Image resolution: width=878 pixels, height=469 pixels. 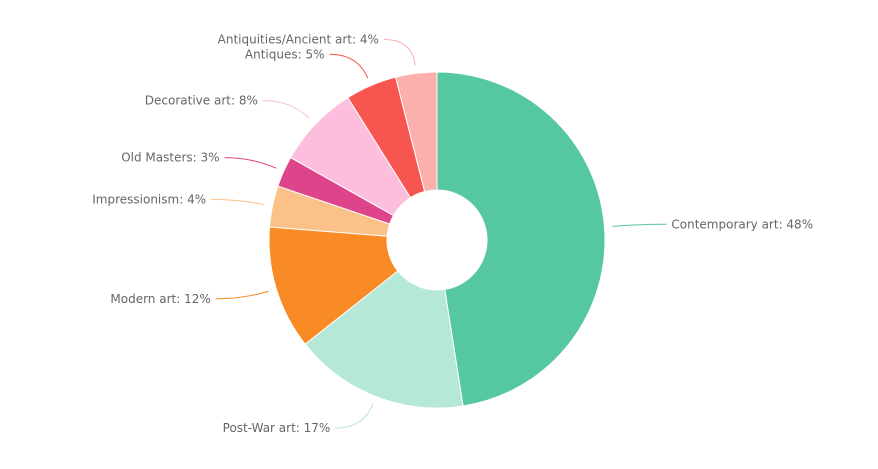 What do you see at coordinates (349, 66) in the screenshot?
I see `leader-line-antiques` at bounding box center [349, 66].